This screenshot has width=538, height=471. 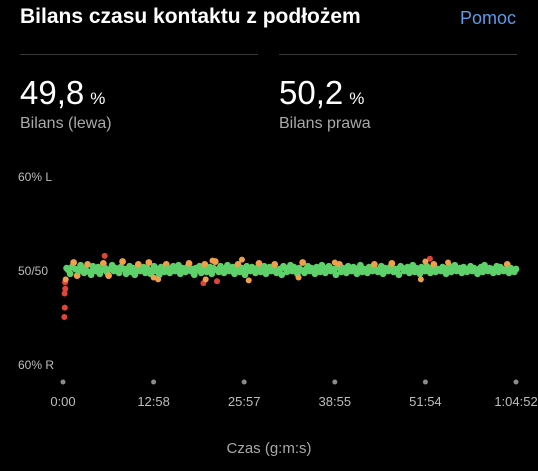 I want to click on help-link: Pomoc, so click(x=487, y=18).